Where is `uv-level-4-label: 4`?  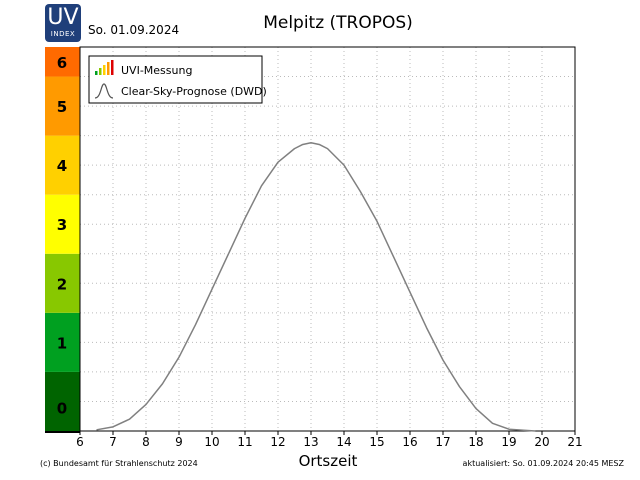
uv-level-4-label: 4 is located at coordinates (62, 166).